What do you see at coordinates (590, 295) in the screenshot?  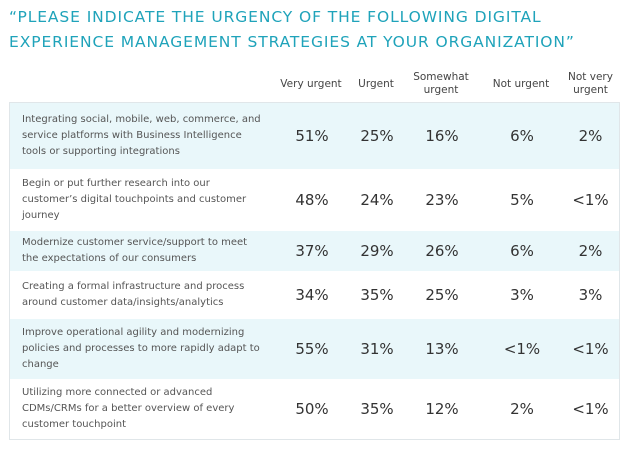 I see `cell-not-very-urgent: 3%` at bounding box center [590, 295].